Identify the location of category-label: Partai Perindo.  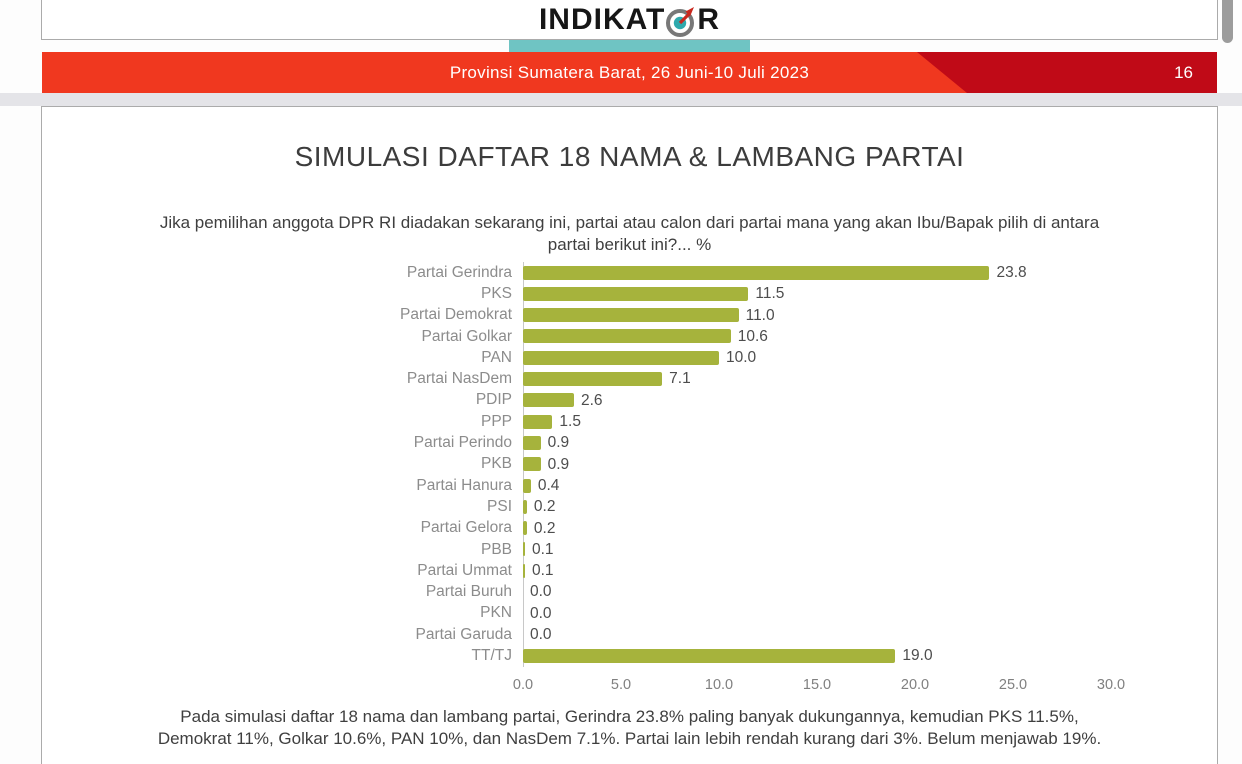
(462, 443).